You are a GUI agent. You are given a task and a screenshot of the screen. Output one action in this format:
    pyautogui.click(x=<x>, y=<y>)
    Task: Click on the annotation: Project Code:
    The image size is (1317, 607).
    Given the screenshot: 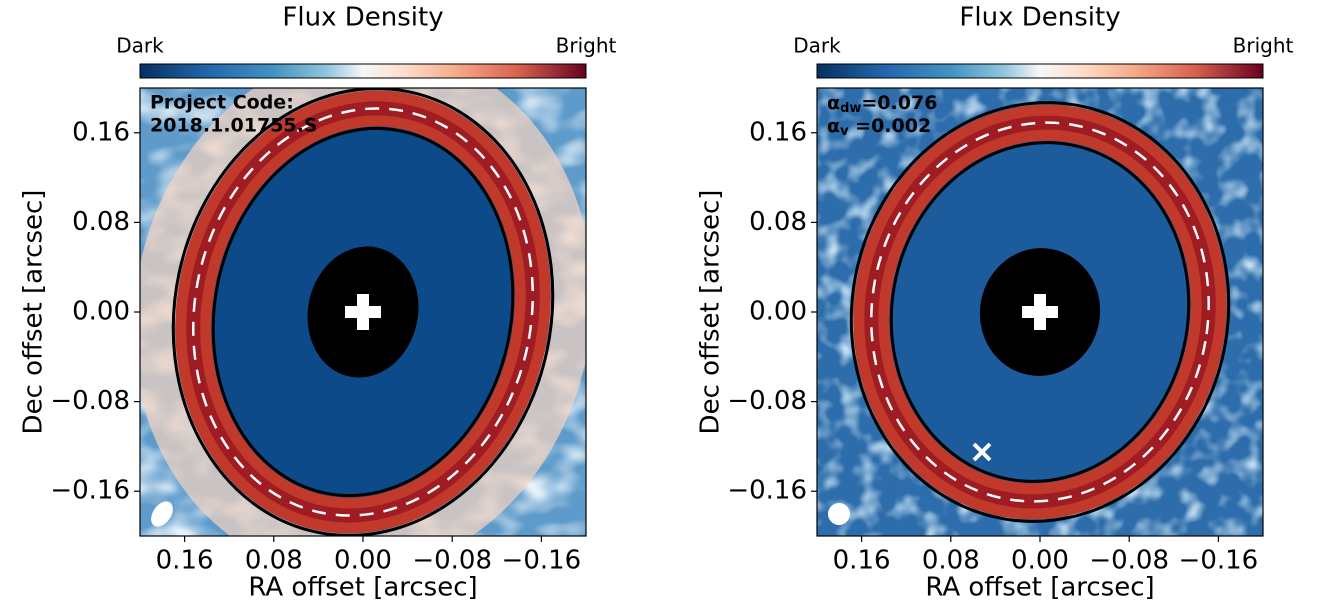 What is the action you would take?
    pyautogui.click(x=222, y=103)
    